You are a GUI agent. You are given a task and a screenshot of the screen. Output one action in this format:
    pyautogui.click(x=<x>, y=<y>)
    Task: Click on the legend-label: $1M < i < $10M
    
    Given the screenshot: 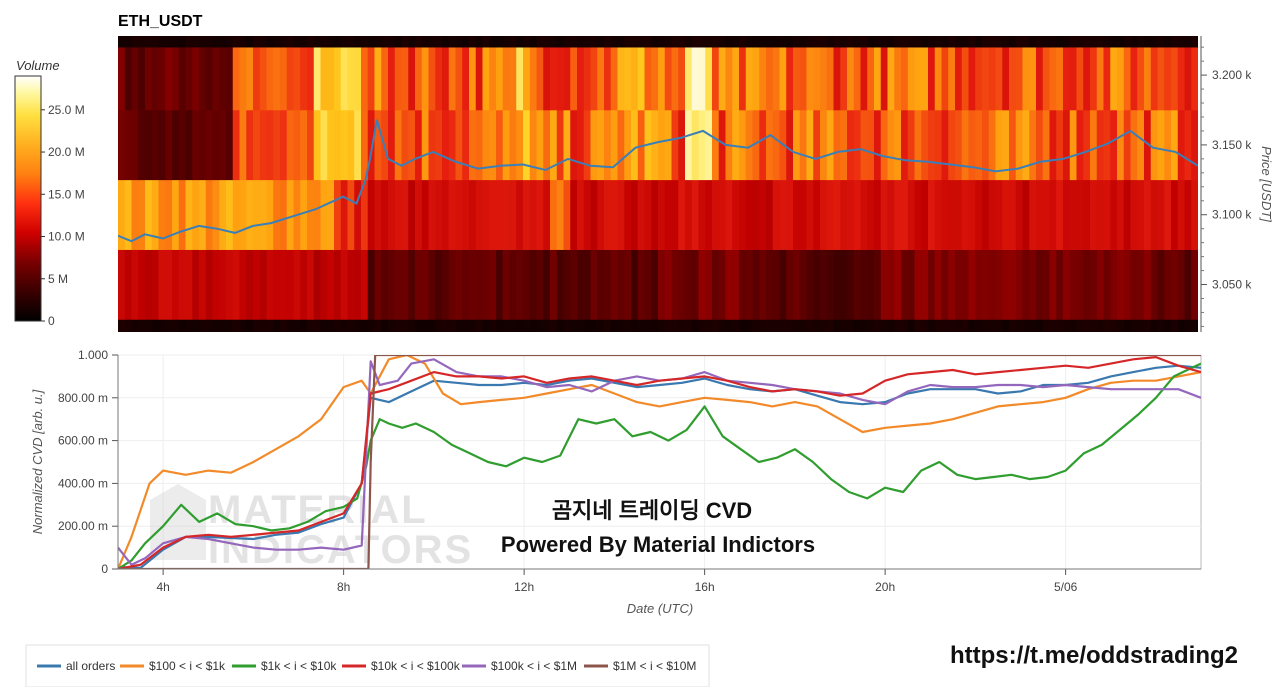 What is the action you would take?
    pyautogui.click(x=654, y=666)
    